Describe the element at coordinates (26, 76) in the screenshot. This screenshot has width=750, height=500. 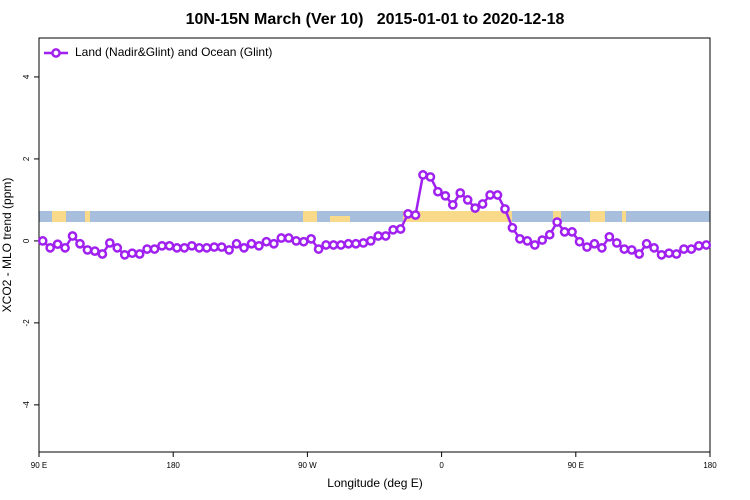
I see `y-tick-label: 4` at that location.